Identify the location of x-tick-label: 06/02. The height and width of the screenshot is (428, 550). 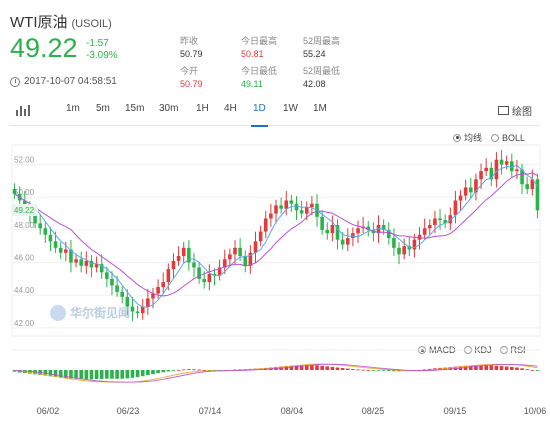
(48, 411).